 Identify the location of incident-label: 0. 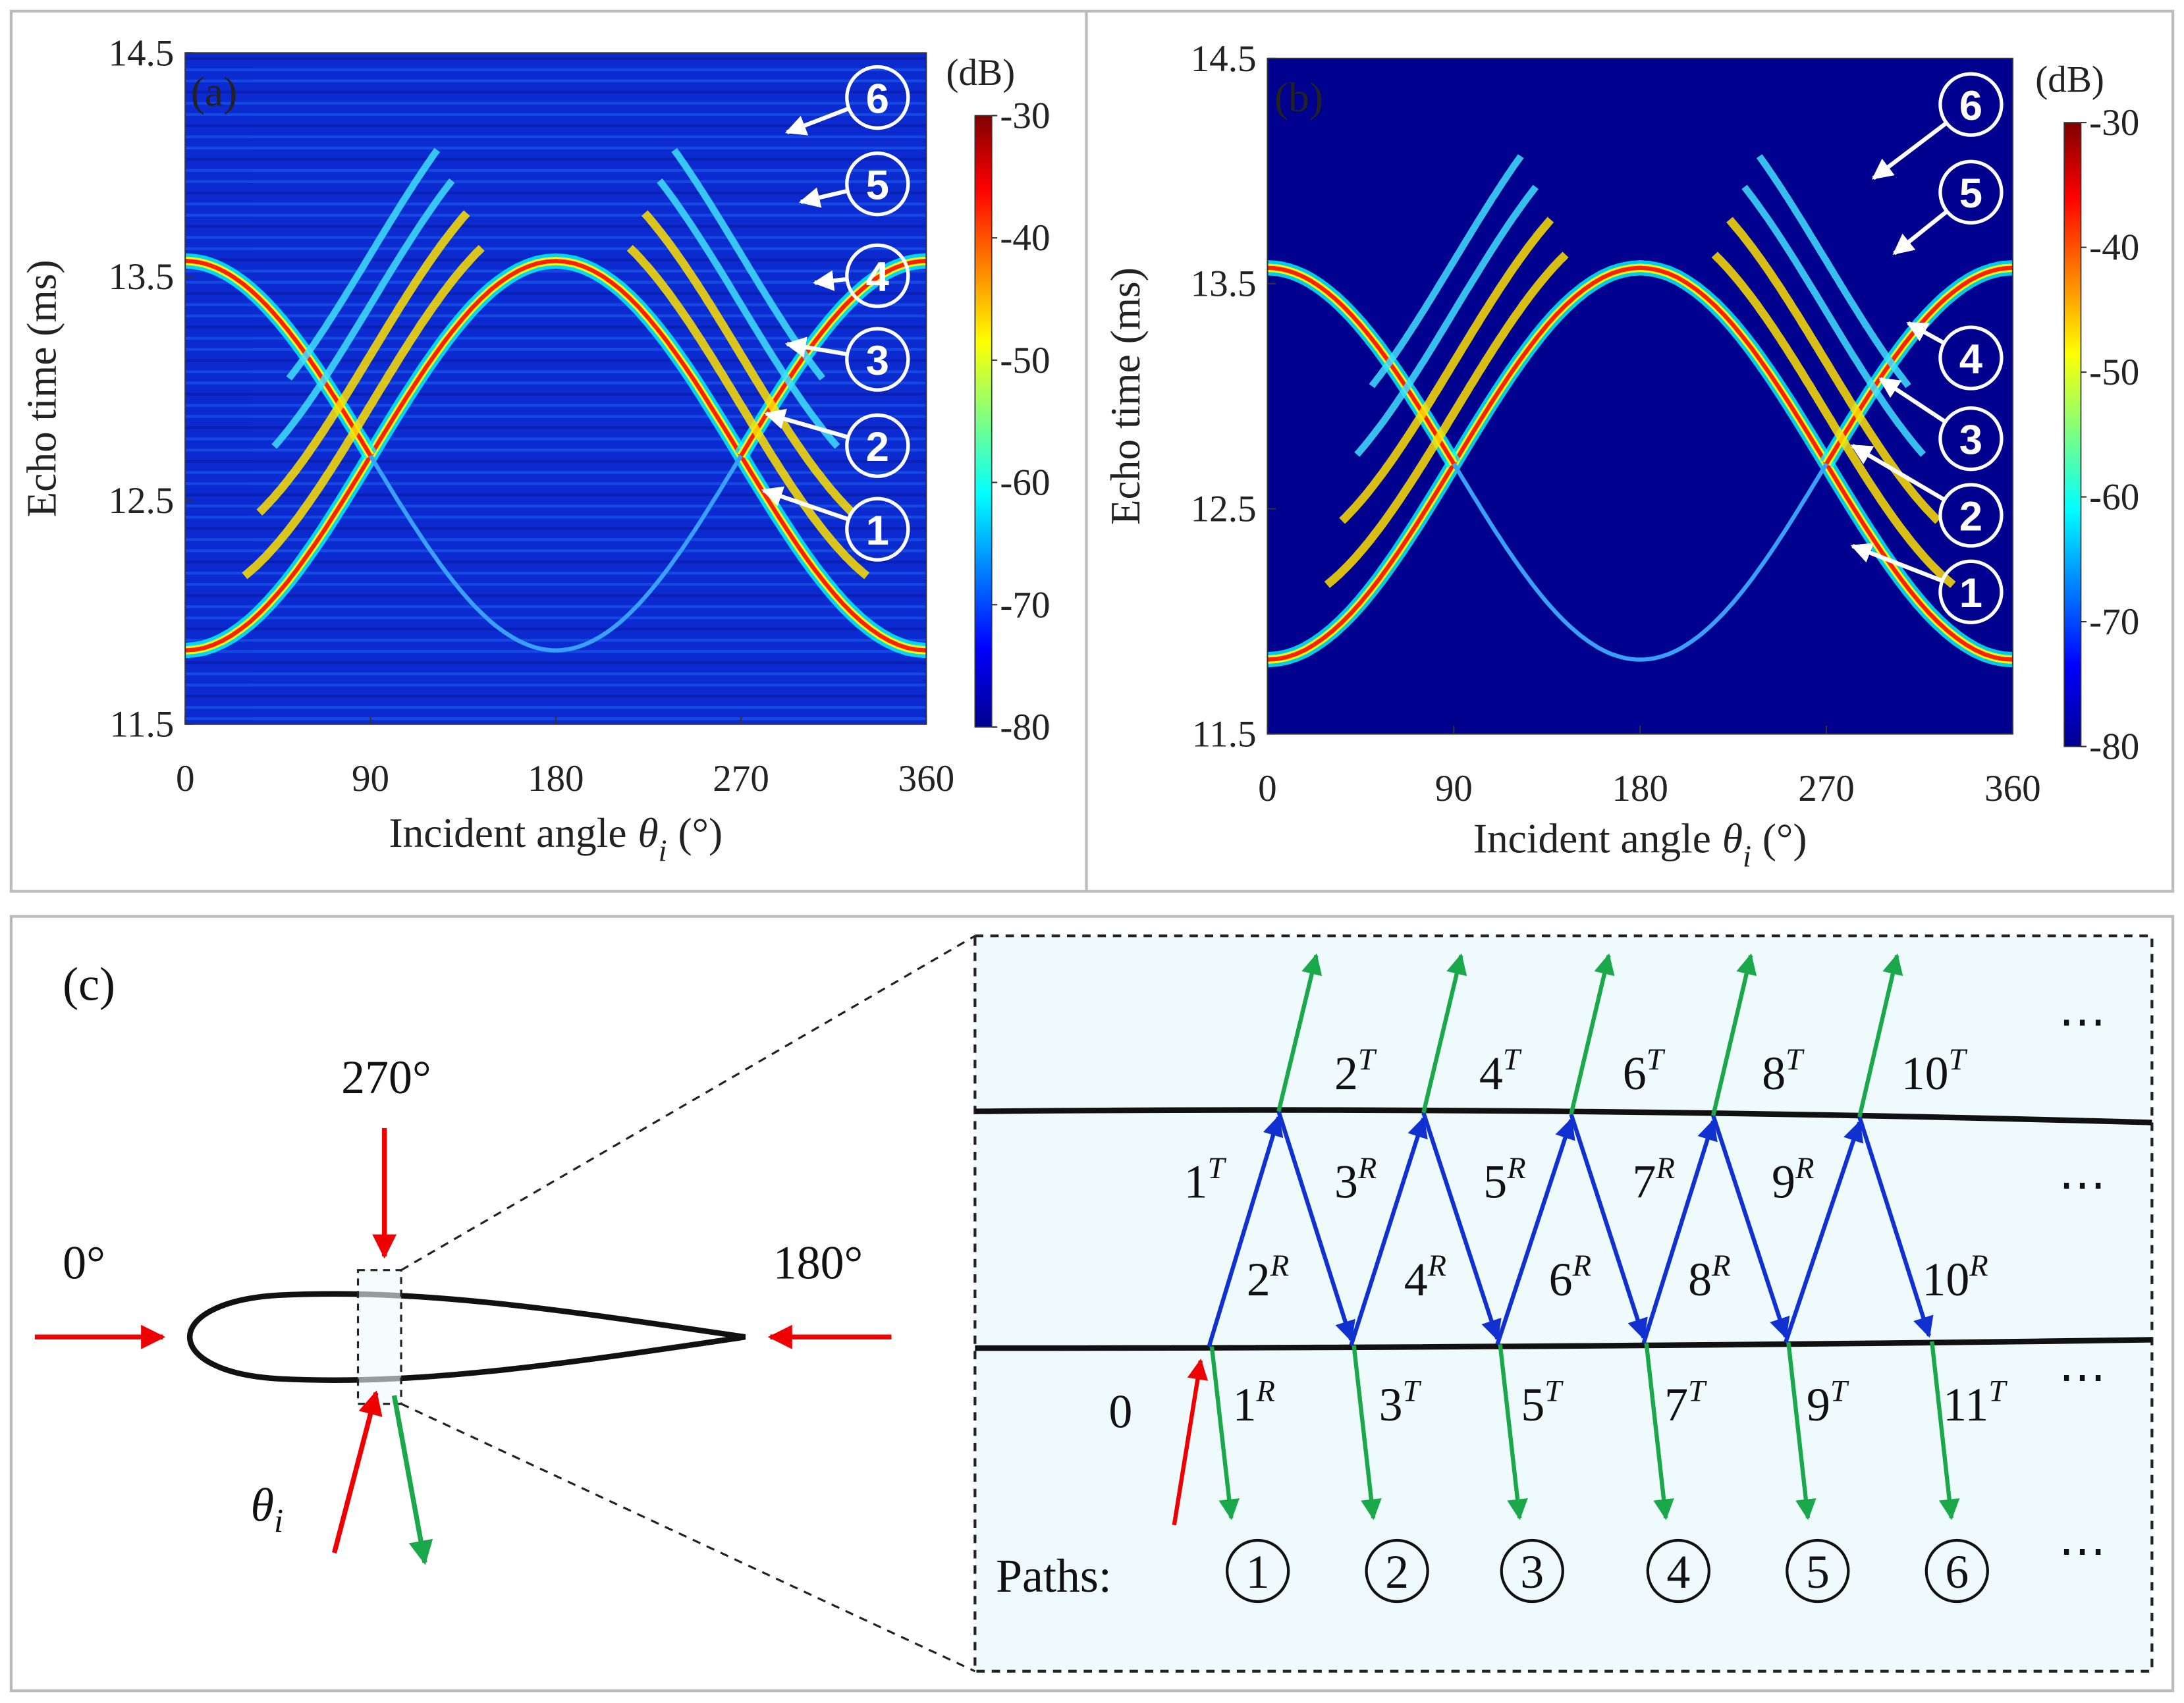
(1120, 1412).